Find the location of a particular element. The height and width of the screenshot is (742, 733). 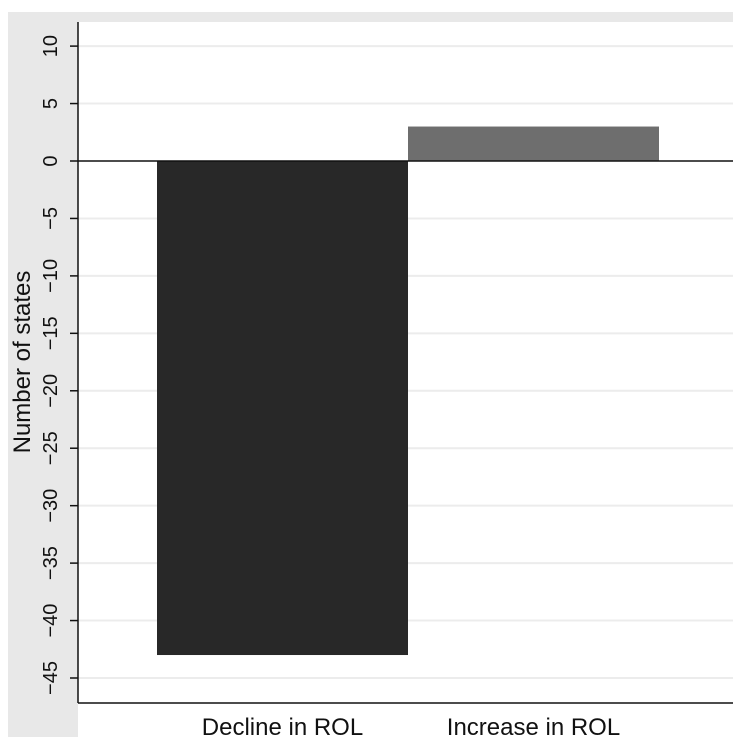

y-tick-label: −15 is located at coordinates (51, 333).